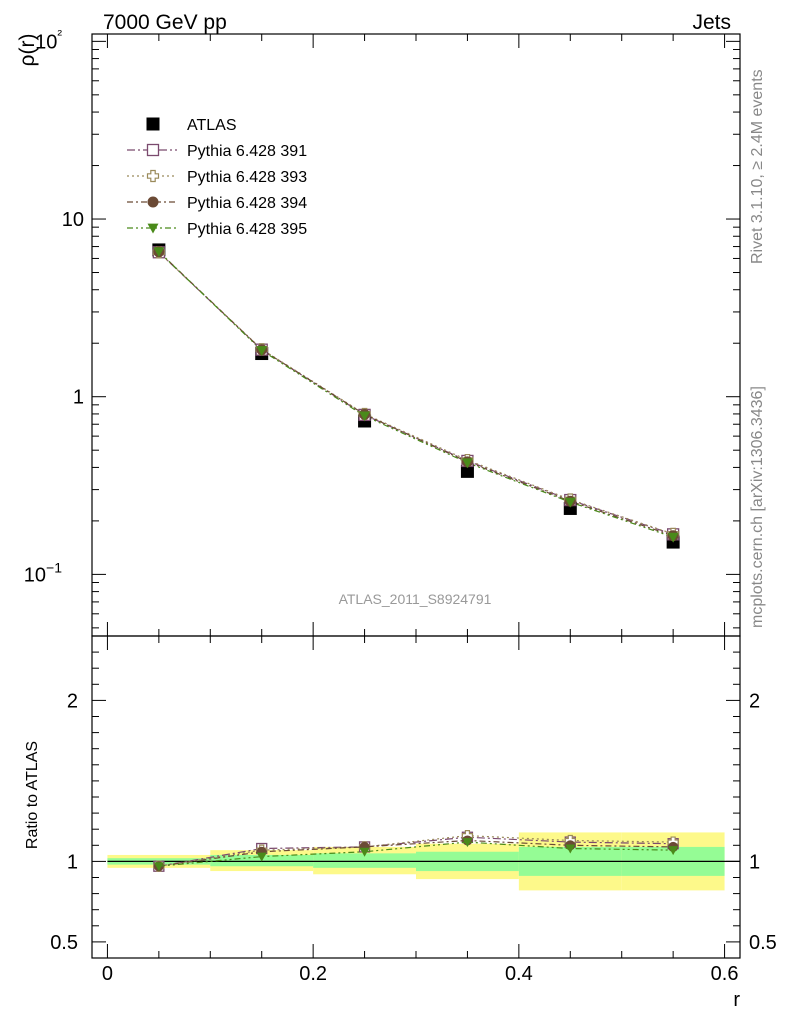 The width and height of the screenshot is (786, 1024). What do you see at coordinates (364, 860) in the screenshot?
I see `ratio-band-green` at bounding box center [364, 860].